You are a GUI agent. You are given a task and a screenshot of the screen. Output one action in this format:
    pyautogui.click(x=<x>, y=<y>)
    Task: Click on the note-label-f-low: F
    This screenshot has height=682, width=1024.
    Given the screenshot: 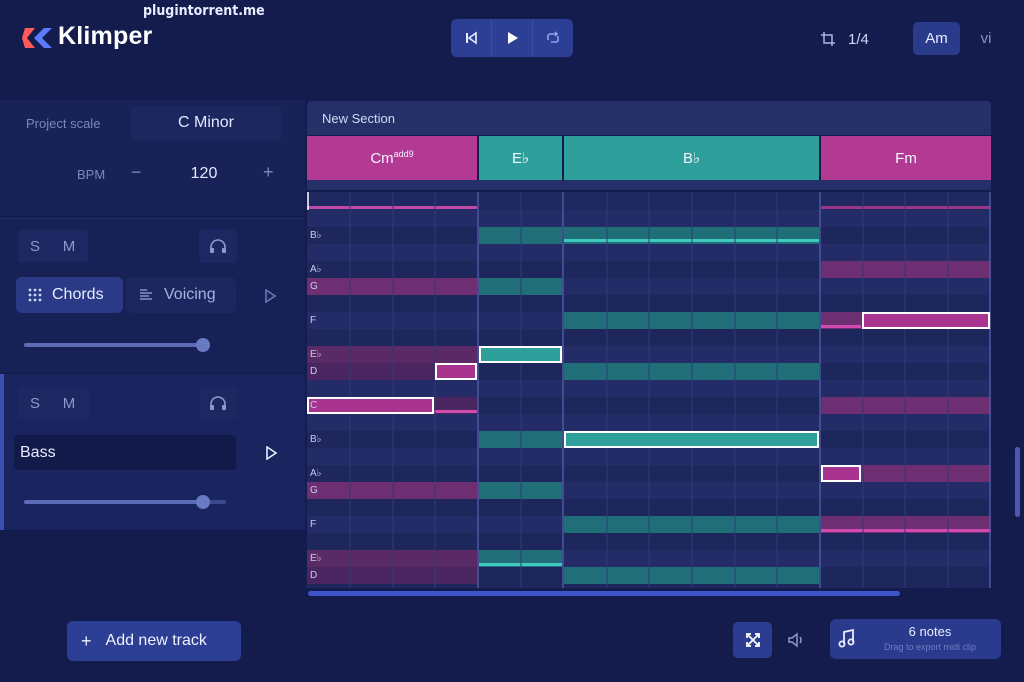 What is the action you would take?
    pyautogui.click(x=313, y=524)
    